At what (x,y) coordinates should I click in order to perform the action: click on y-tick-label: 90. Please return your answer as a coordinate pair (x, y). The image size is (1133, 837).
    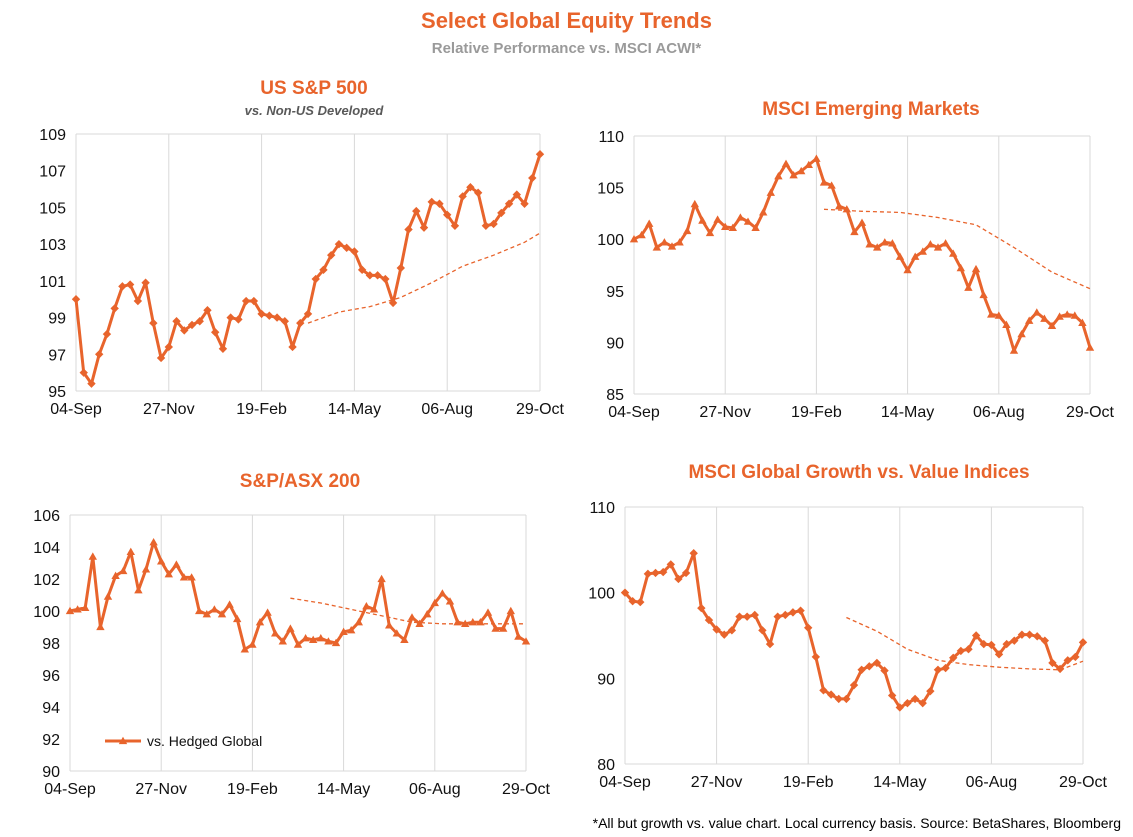
    Looking at the image, I should click on (606, 679).